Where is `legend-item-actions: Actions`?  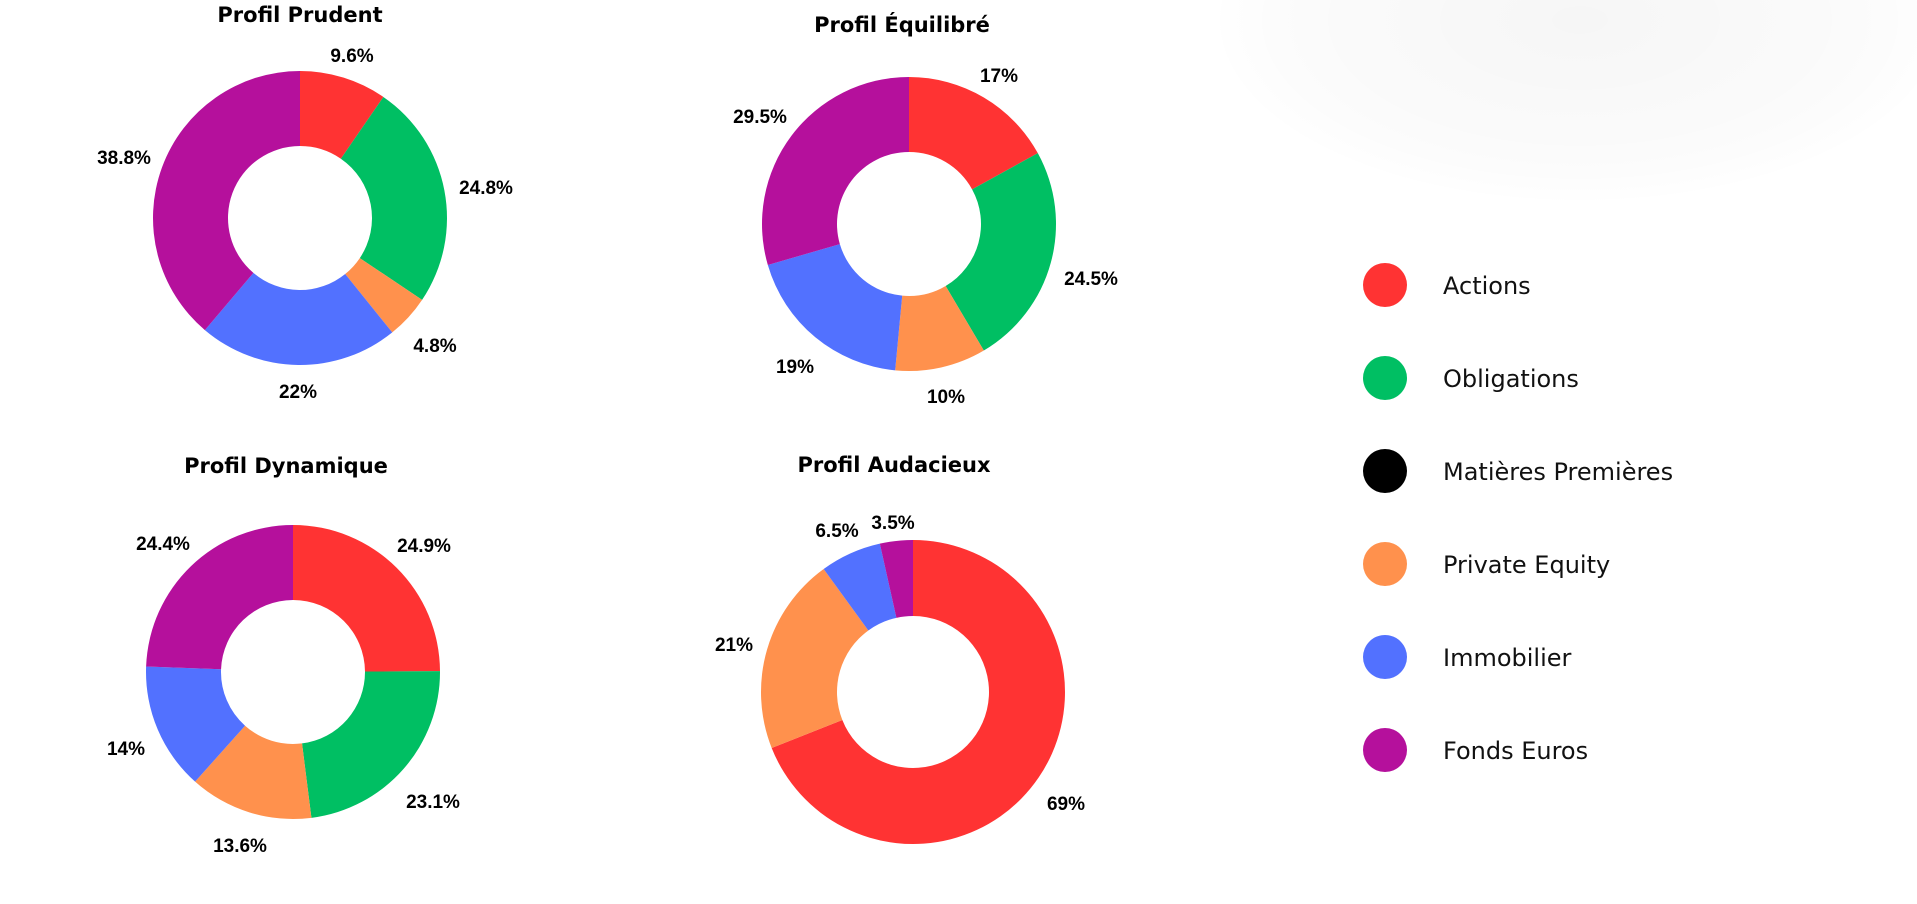
legend-item-actions: Actions is located at coordinates (1447, 285).